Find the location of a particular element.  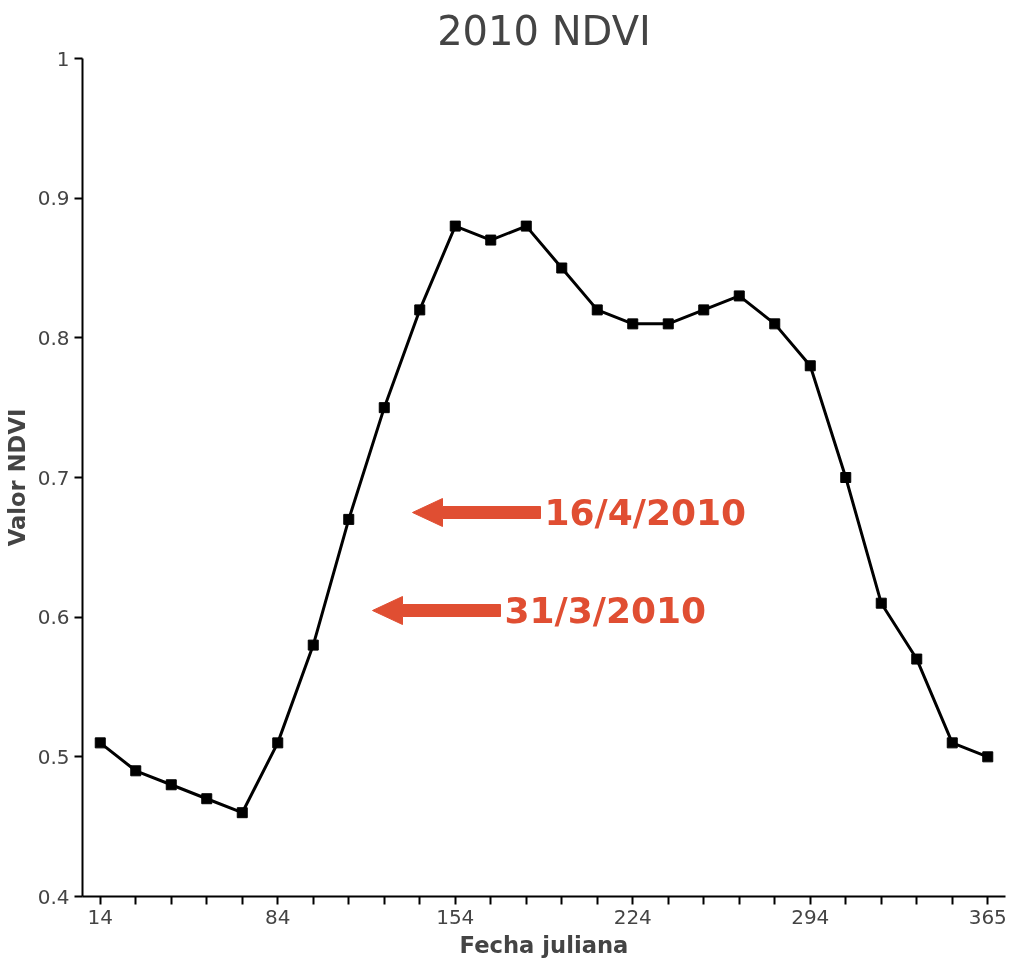

annotation: 31/3/2010 is located at coordinates (605, 610).